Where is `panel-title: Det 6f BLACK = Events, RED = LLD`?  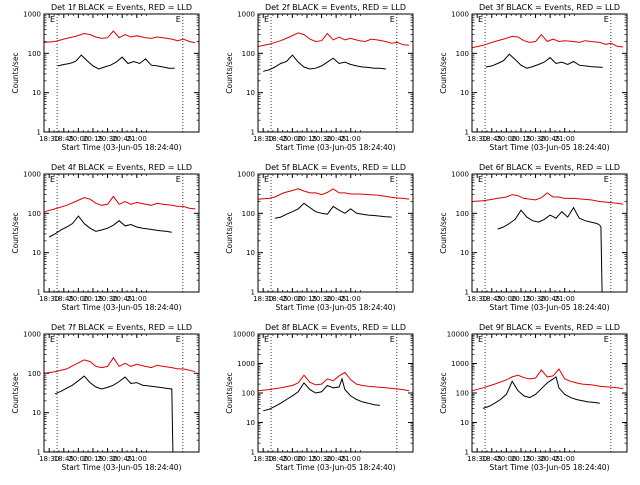 panel-title: Det 6f BLACK = Events, RED = LLD is located at coordinates (549, 167).